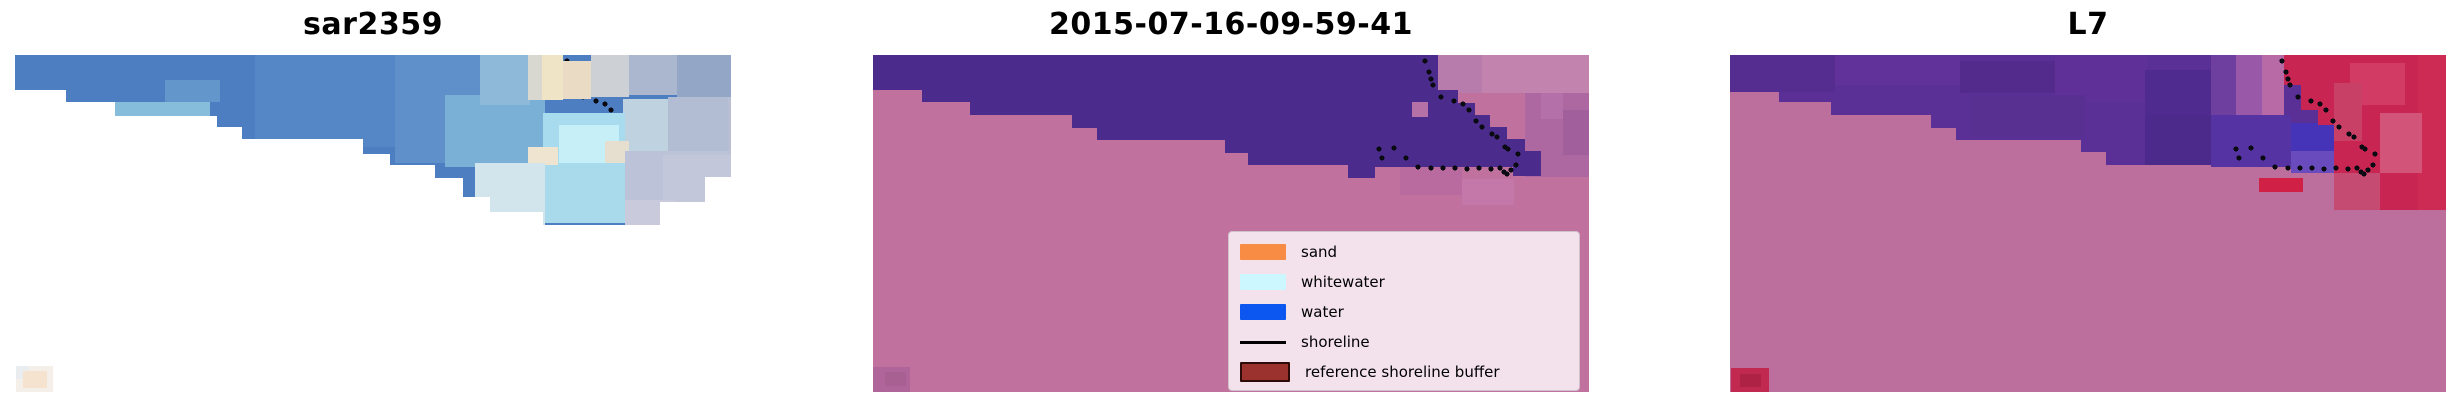 This screenshot has height=407, width=2460. I want to click on panel-title-l7: L7, so click(2088, 24).